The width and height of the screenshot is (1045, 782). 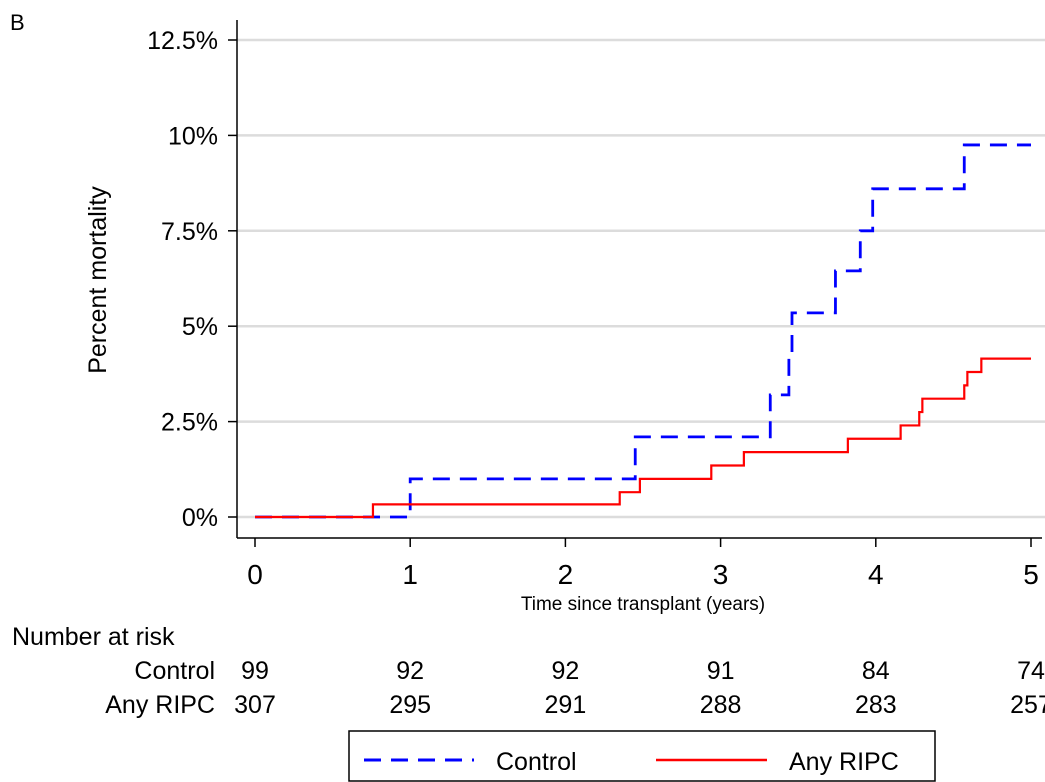 I want to click on y-tick-label: 12.5%, so click(x=182, y=41).